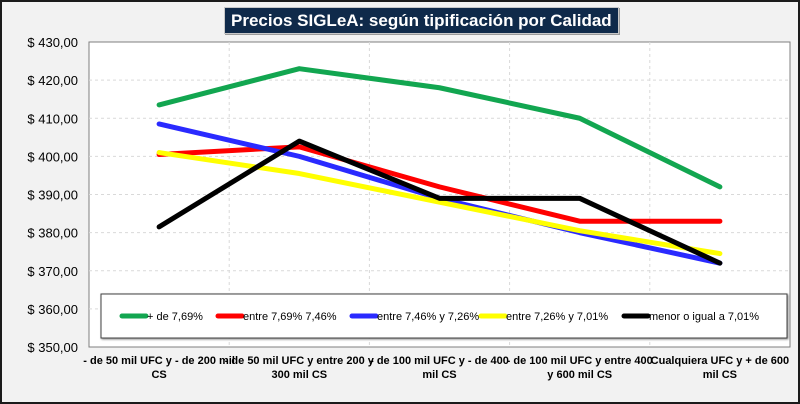 Image resolution: width=800 pixels, height=404 pixels. Describe the element at coordinates (52, 118) in the screenshot. I see `y-tick-label: $ 410,00` at that location.